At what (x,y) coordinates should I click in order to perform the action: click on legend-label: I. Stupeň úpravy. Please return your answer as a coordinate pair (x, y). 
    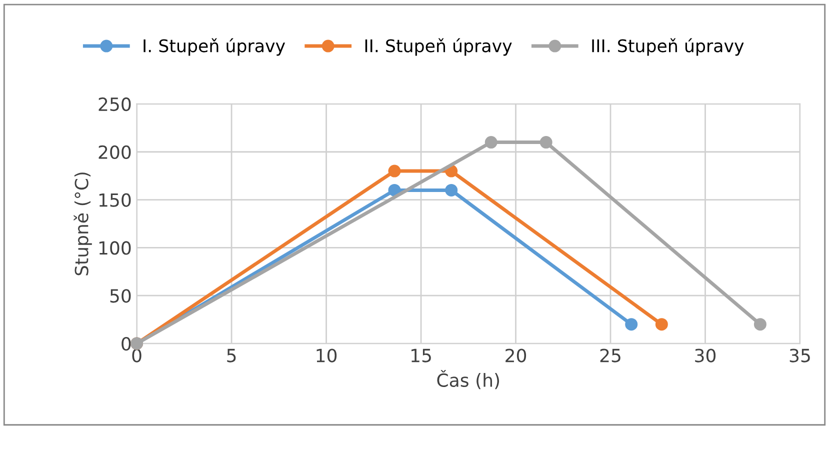
    Looking at the image, I should click on (215, 47).